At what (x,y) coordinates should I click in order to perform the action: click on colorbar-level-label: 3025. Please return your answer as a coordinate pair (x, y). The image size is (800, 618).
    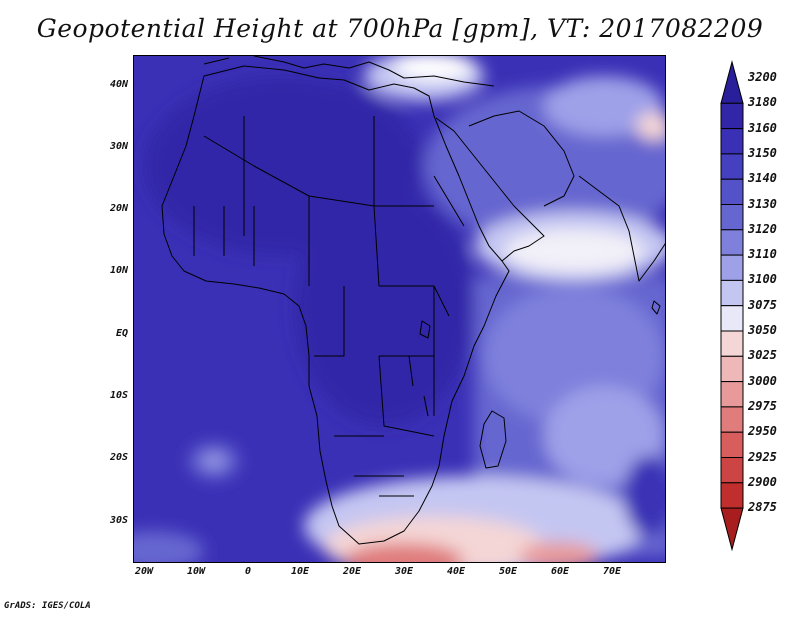
    Looking at the image, I should click on (762, 355).